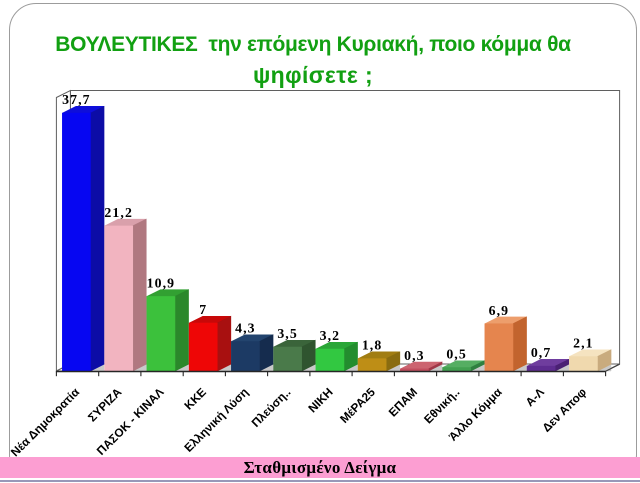 The width and height of the screenshot is (640, 483). I want to click on svg-text: 37,7, so click(76, 99).